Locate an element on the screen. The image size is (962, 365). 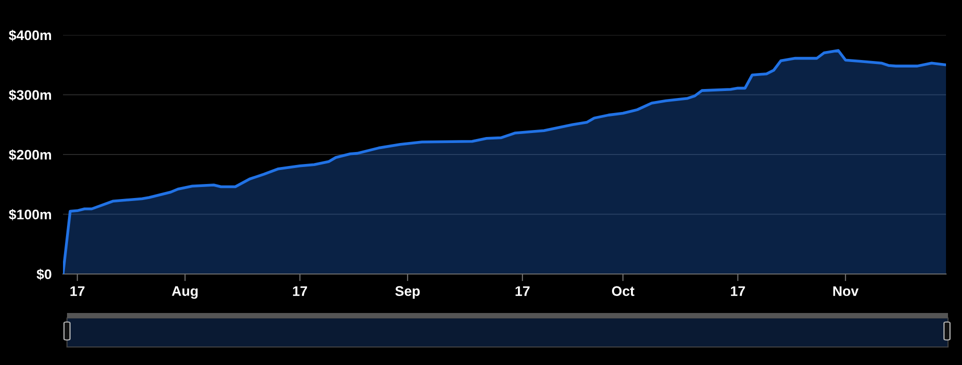
y-tick-label: $200m is located at coordinates (30, 155).